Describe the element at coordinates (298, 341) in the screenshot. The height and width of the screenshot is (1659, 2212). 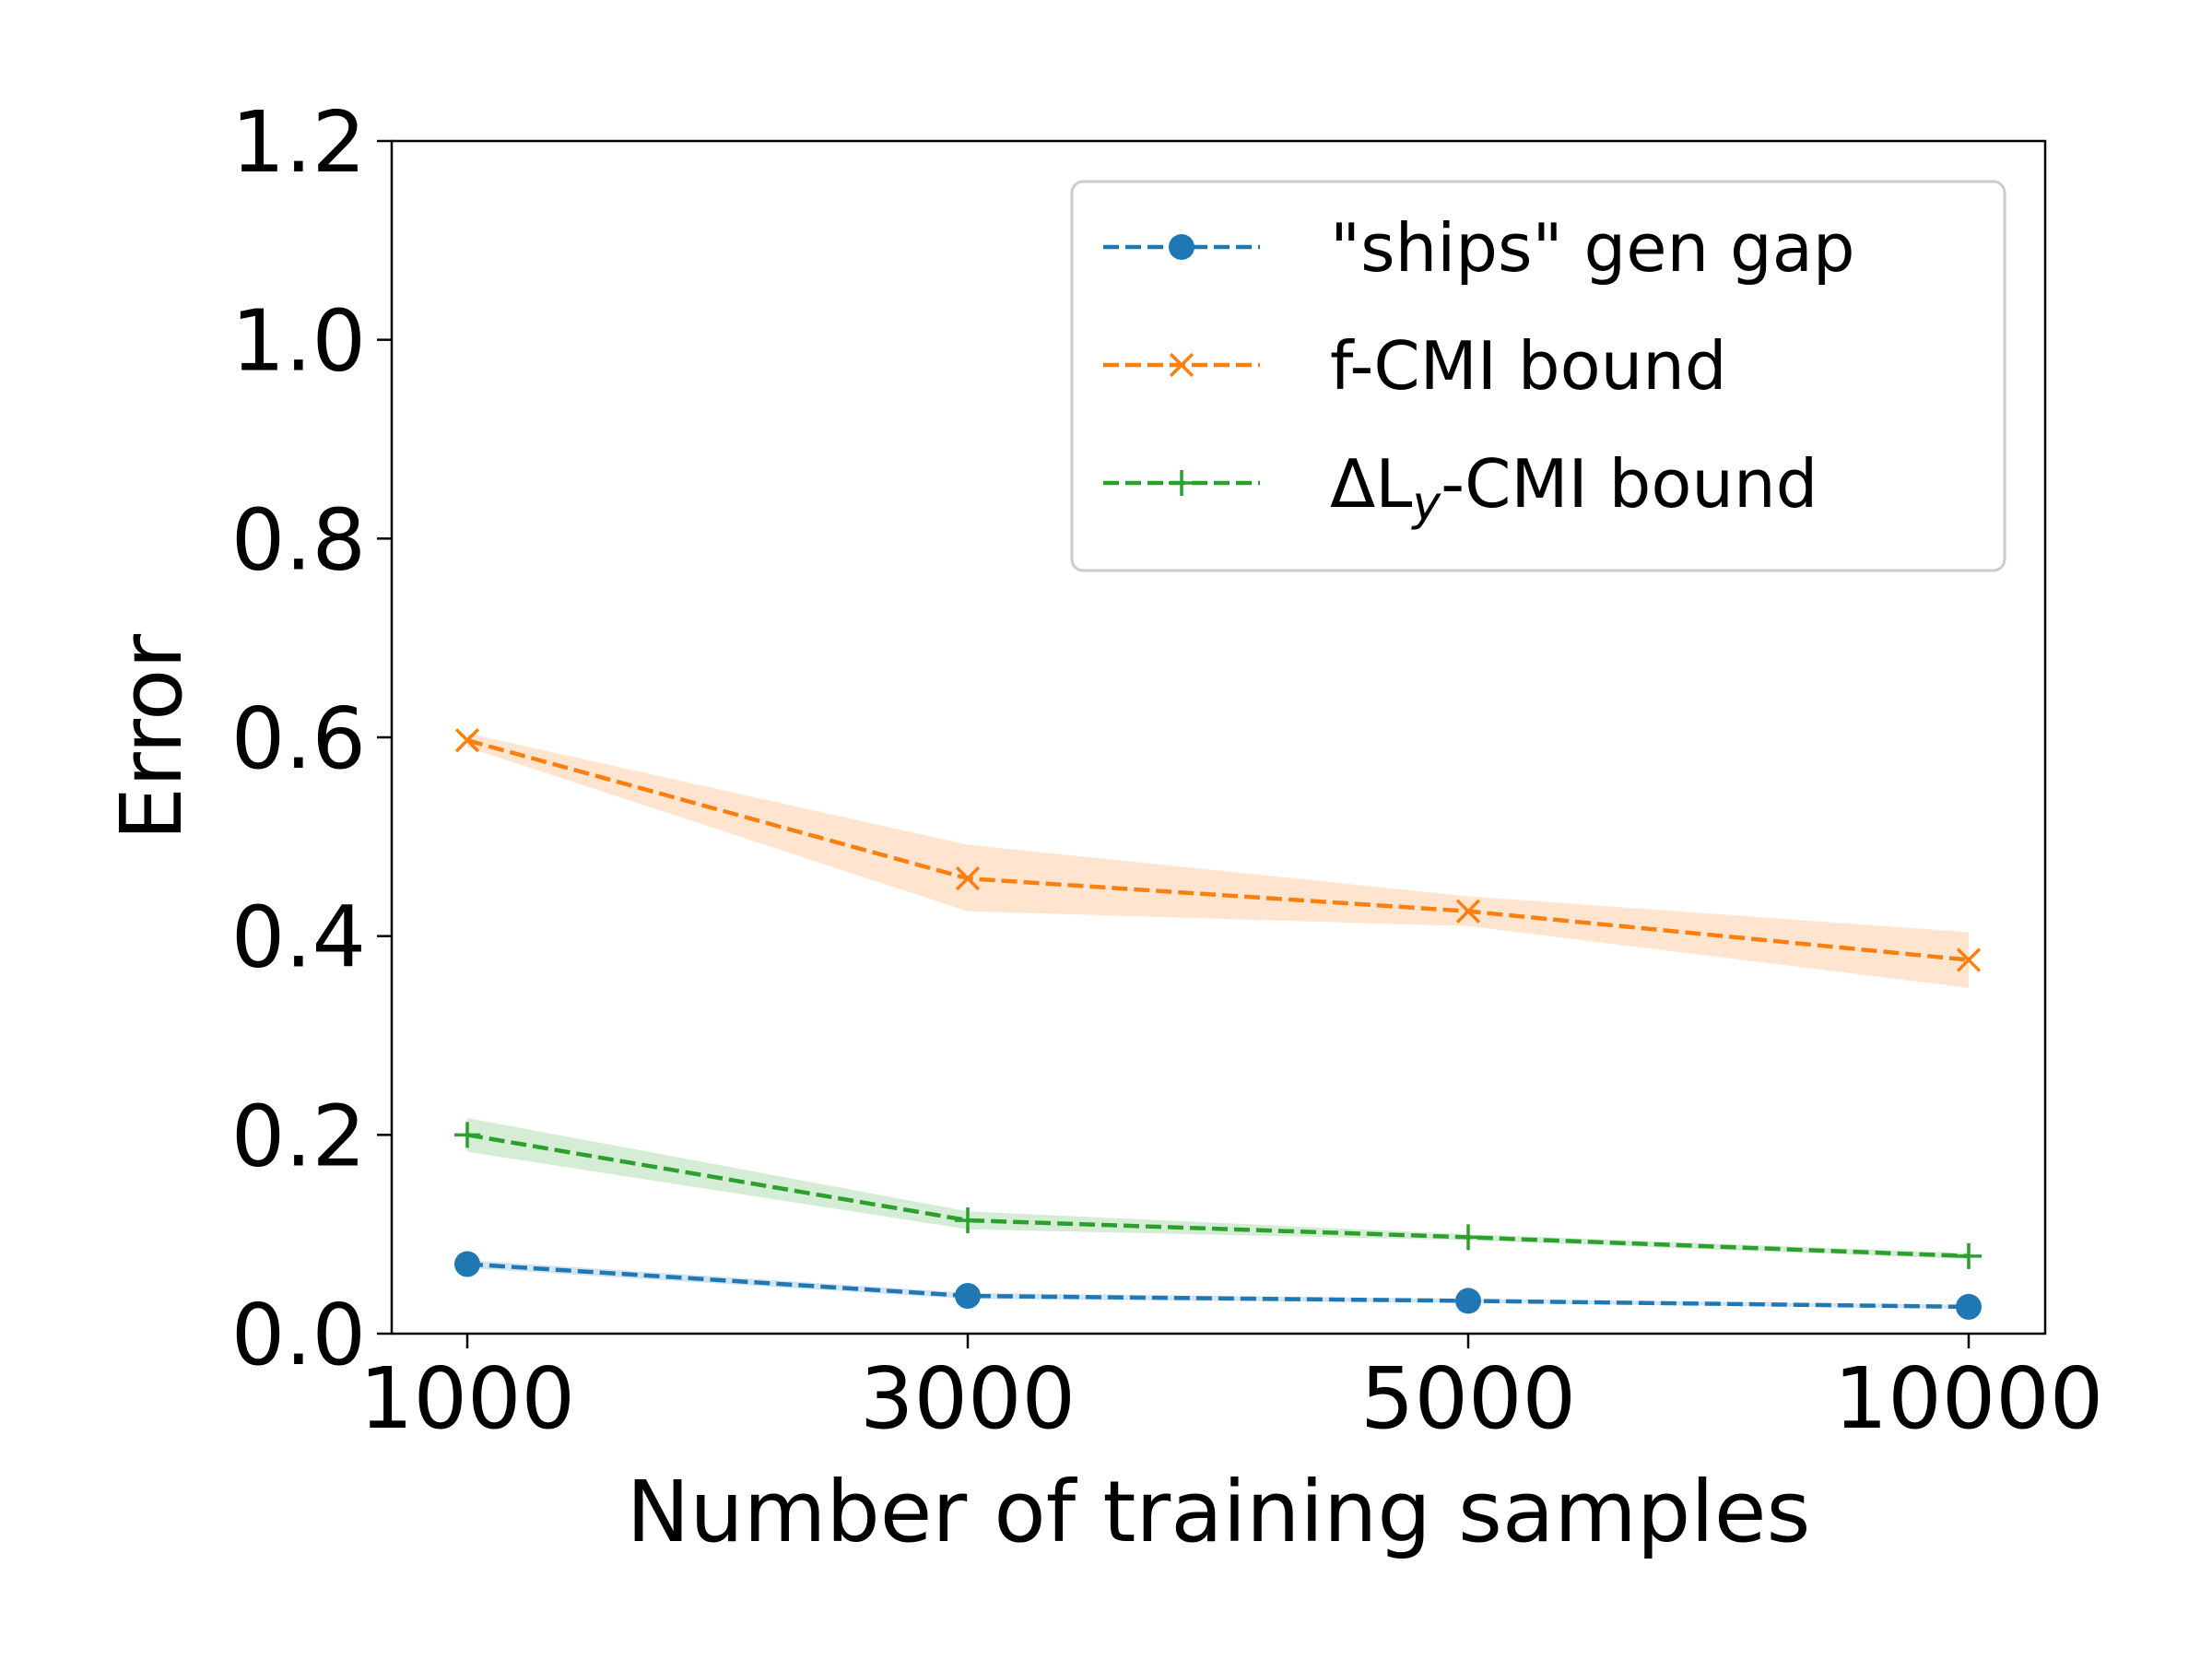
I see `y-tick-label: 1.0` at that location.